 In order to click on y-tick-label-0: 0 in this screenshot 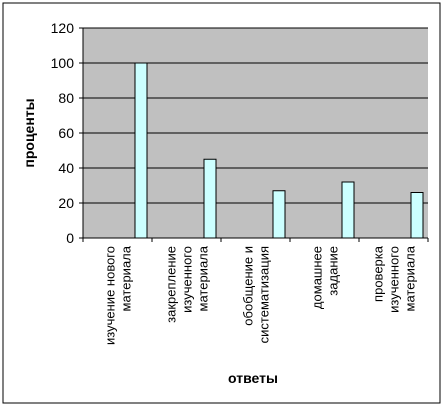, I will do `click(70, 238)`.